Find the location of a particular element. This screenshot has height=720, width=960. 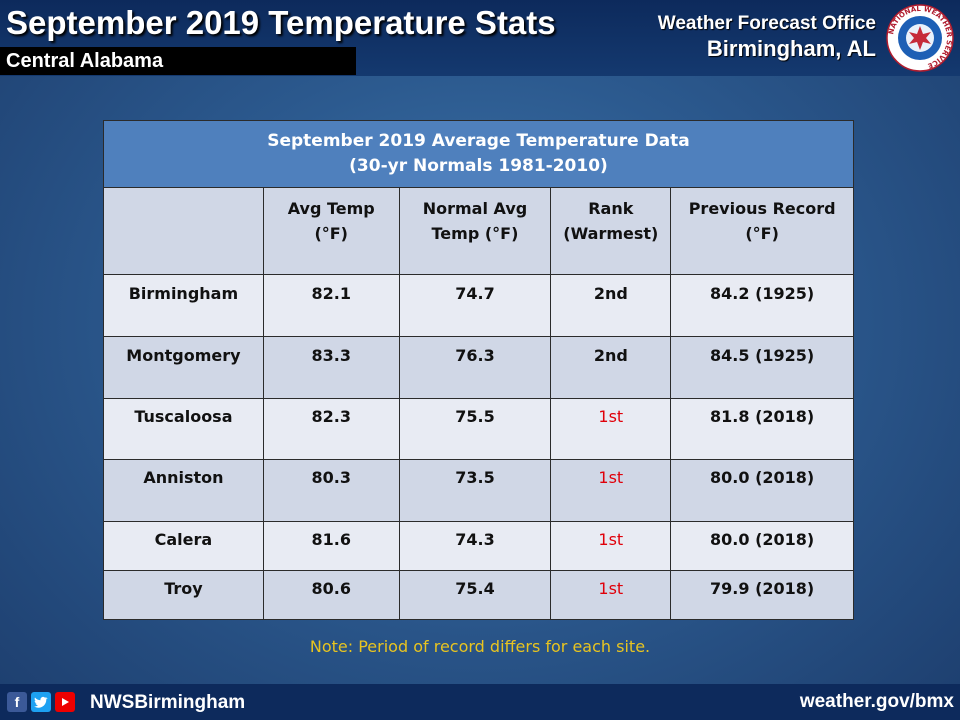

avg-temp: 82.3 is located at coordinates (331, 429).